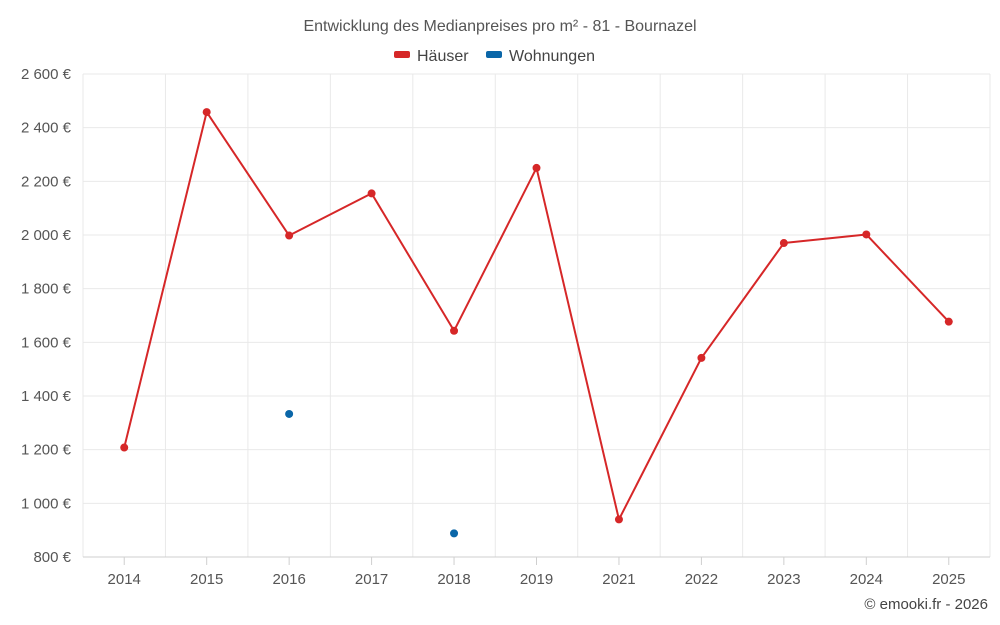  What do you see at coordinates (536, 579) in the screenshot?
I see `x-tick-label: 2019` at bounding box center [536, 579].